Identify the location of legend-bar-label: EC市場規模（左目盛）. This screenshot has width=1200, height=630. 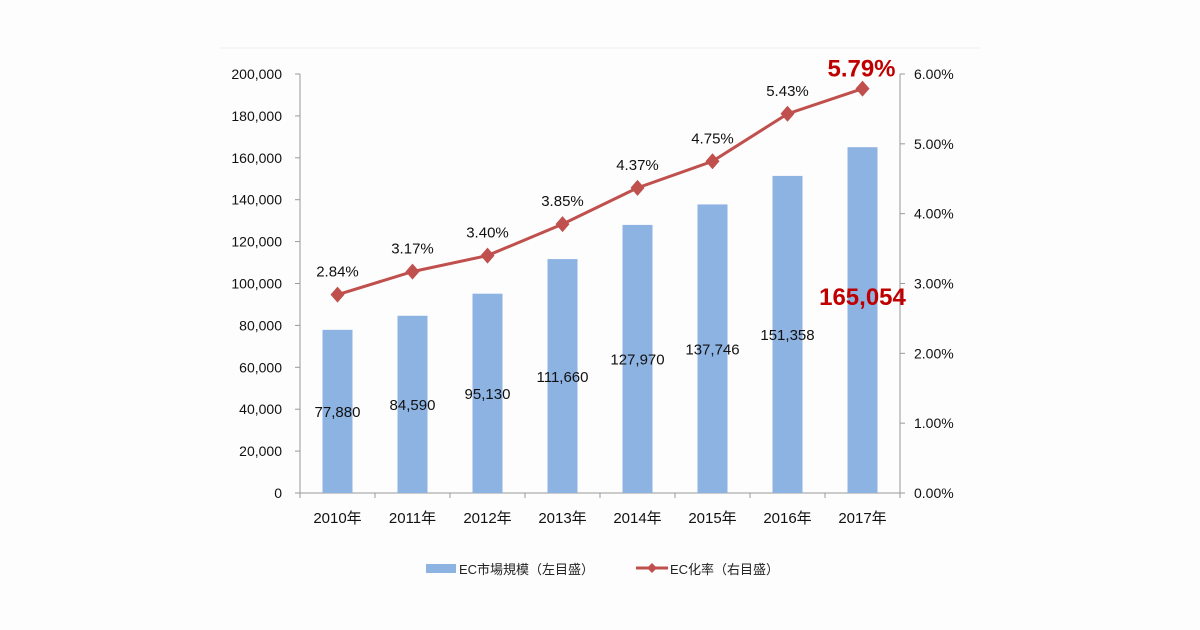
(526, 569).